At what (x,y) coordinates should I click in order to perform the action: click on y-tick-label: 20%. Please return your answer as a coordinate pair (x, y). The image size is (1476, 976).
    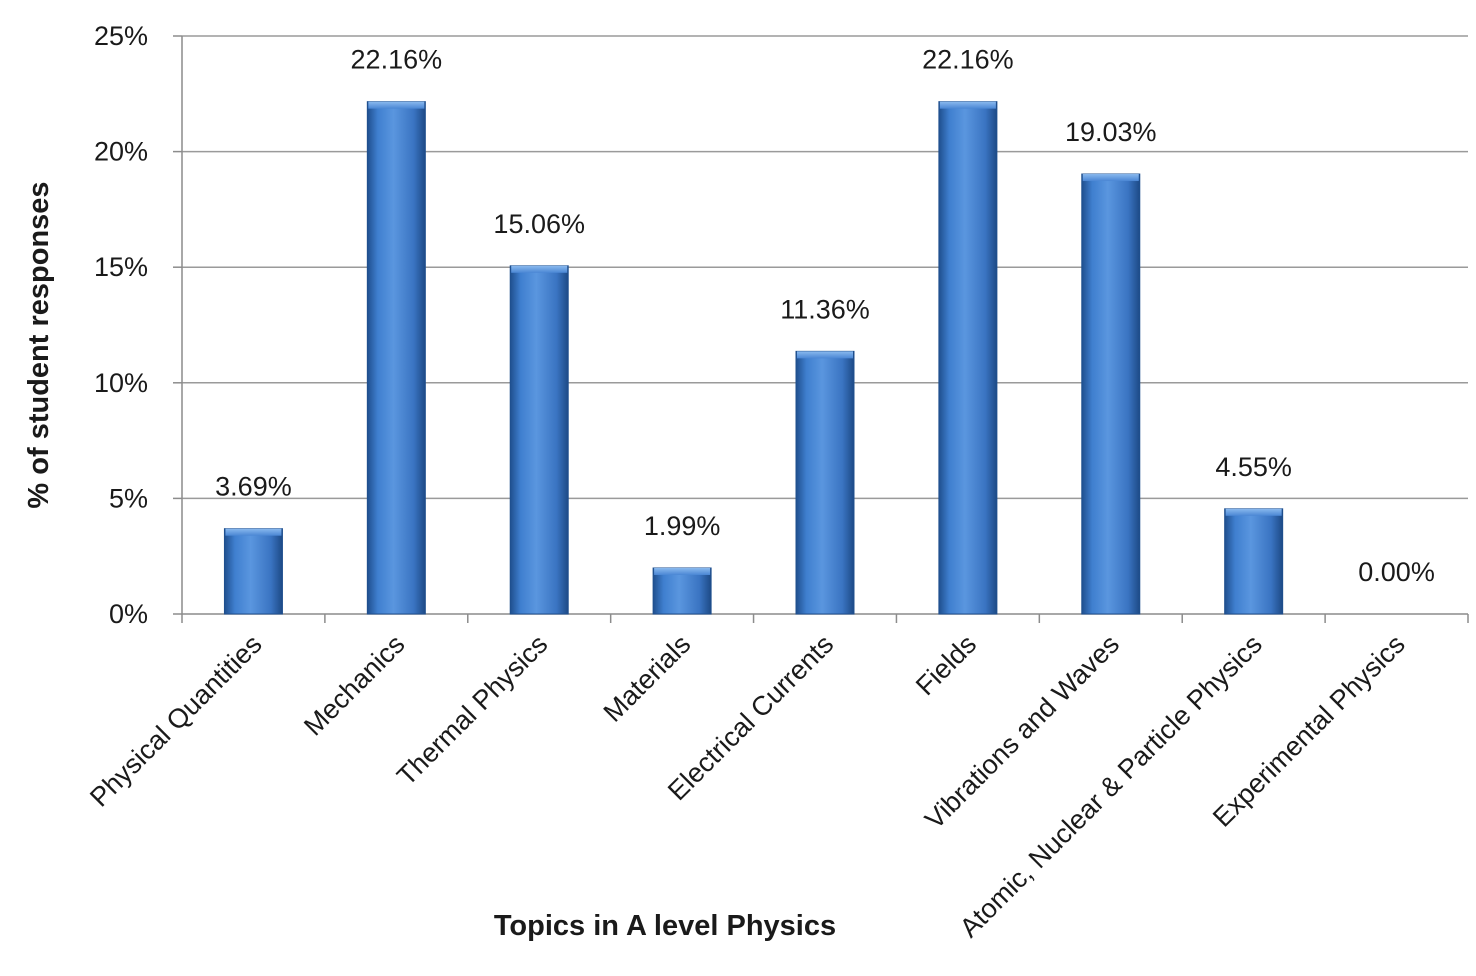
    Looking at the image, I should click on (121, 152).